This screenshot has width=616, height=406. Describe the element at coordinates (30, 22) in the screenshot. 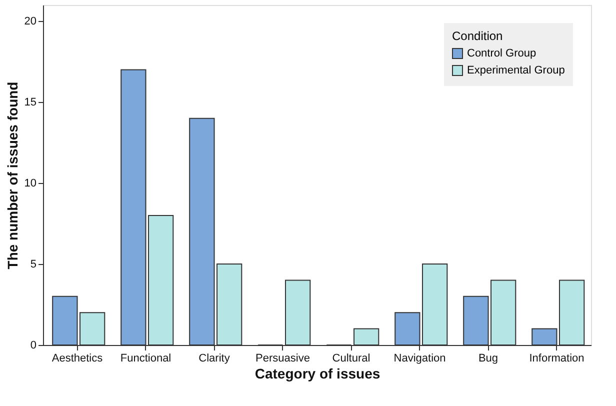

I see `y-tick-label: 20` at that location.